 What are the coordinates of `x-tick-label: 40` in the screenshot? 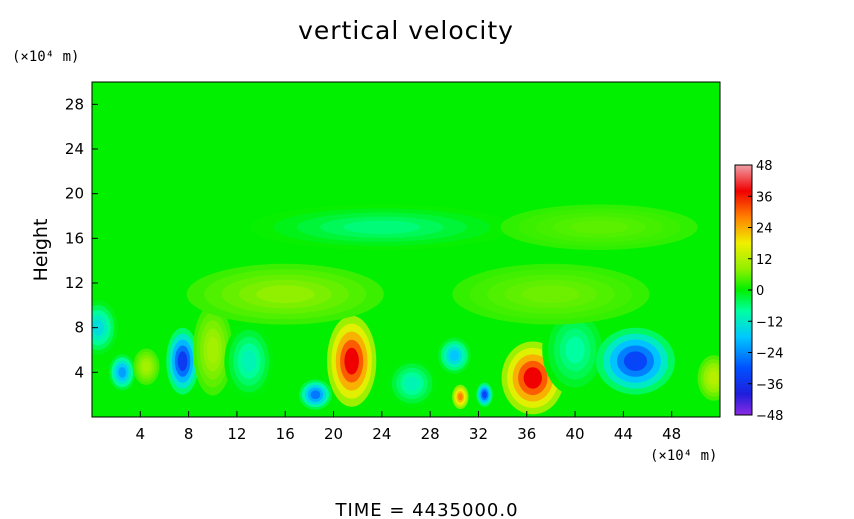 It's located at (575, 434).